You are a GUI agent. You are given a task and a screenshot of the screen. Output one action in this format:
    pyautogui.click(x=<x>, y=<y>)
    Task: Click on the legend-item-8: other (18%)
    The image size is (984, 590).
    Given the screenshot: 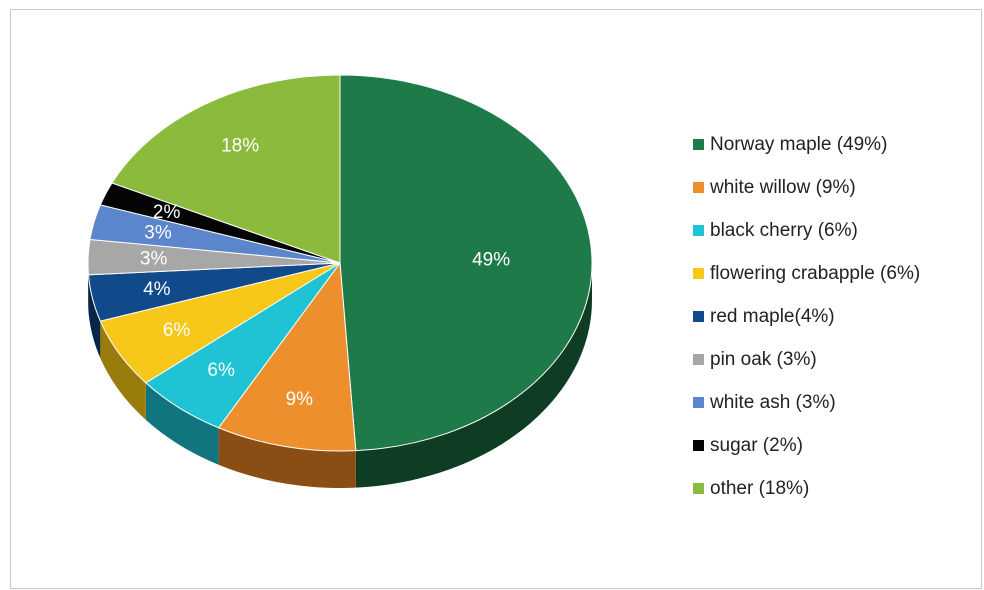 What is the action you would take?
    pyautogui.click(x=806, y=488)
    